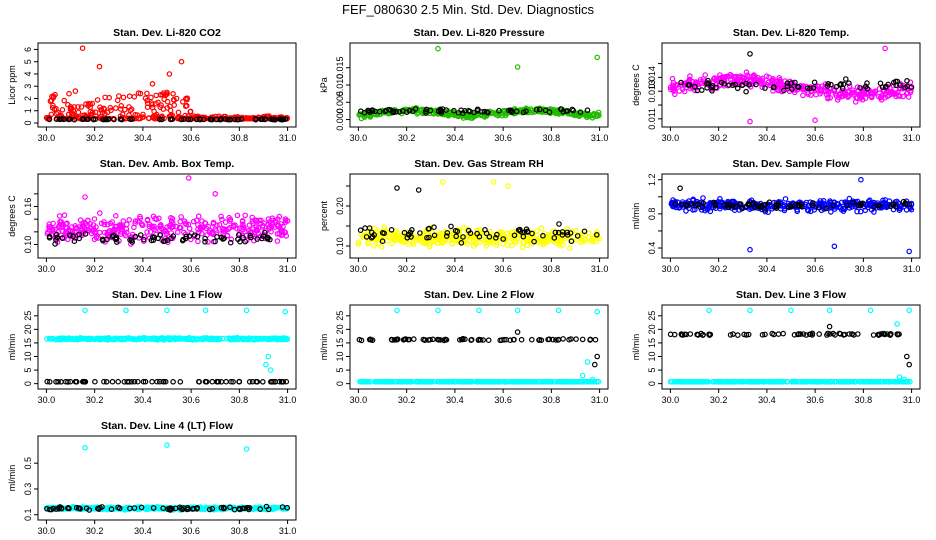 This screenshot has width=936, height=540. Describe the element at coordinates (340, 206) in the screenshot. I see `y-tick-label: 0.20` at that location.